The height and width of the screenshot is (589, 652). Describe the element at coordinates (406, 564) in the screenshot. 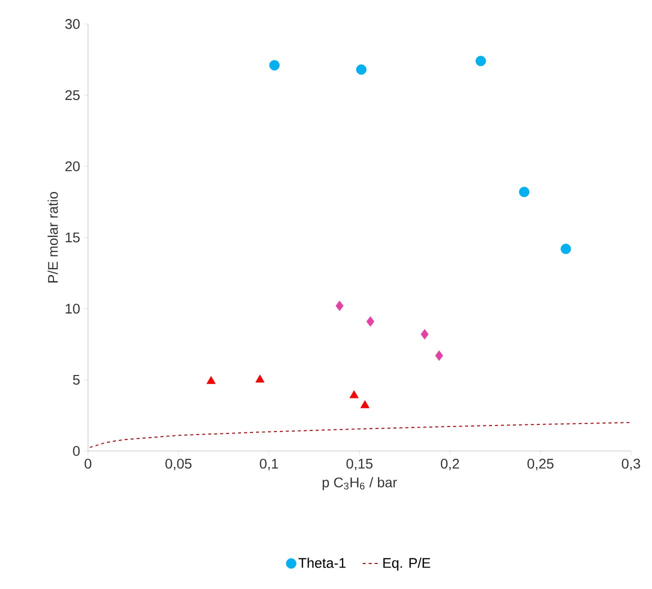

I see `legend-label: Eq. P/E` at that location.